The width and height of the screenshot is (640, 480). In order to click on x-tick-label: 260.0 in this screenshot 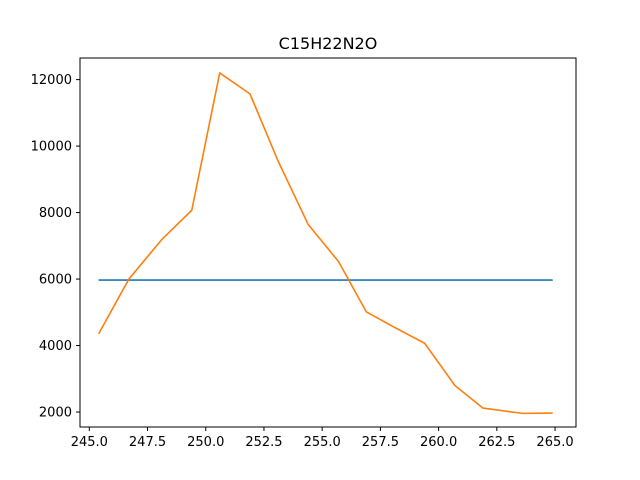, I will do `click(438, 442)`.